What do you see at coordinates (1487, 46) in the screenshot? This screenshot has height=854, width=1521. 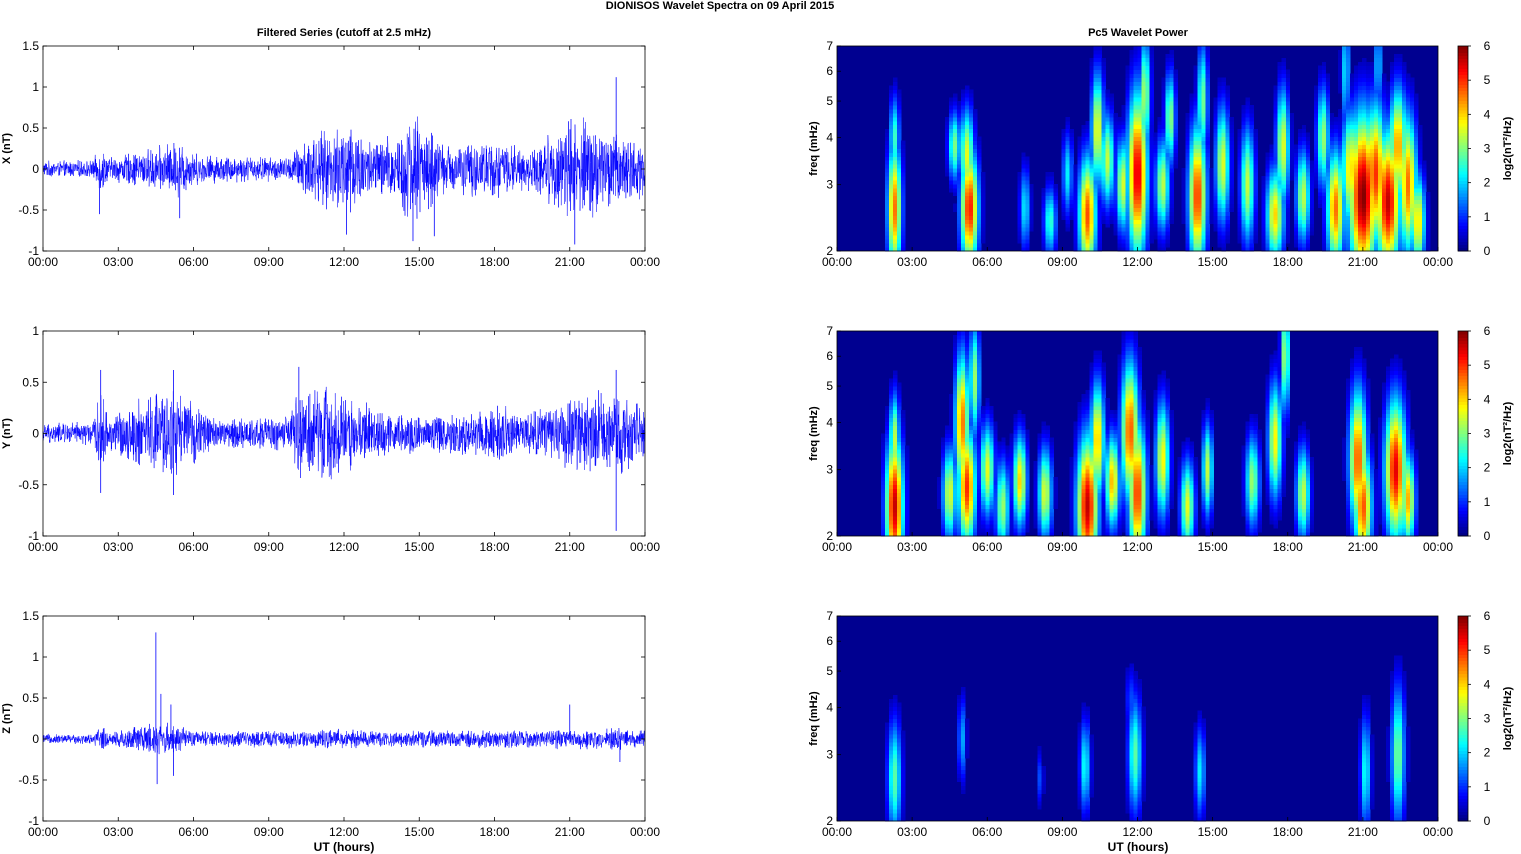 I see `colorbar-tick-label: 6` at bounding box center [1487, 46].